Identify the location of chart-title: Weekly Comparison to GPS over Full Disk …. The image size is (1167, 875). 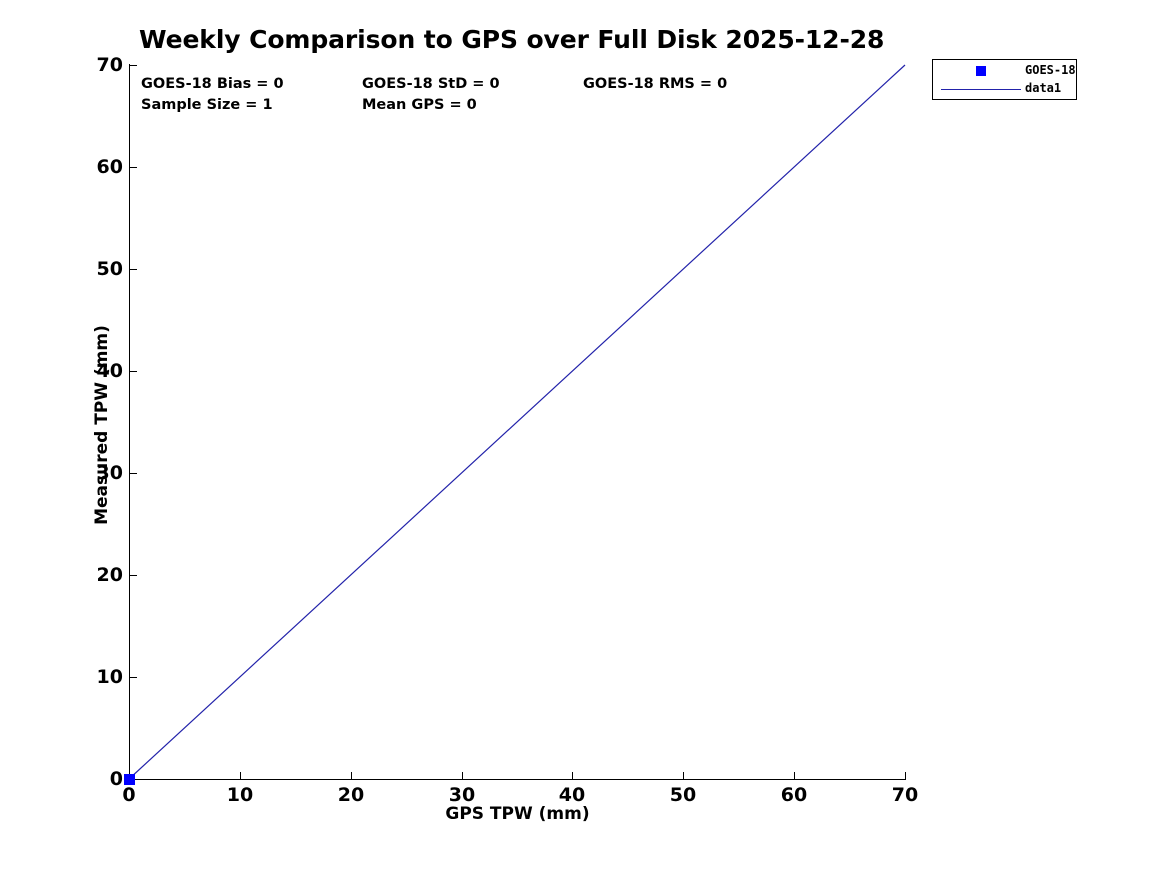
(512, 39).